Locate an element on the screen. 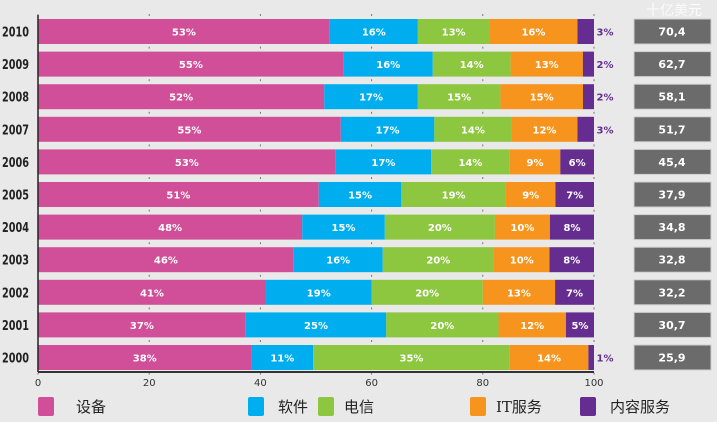 The height and width of the screenshot is (422, 717). legend-item-telecom: 电信 is located at coordinates (346, 406).